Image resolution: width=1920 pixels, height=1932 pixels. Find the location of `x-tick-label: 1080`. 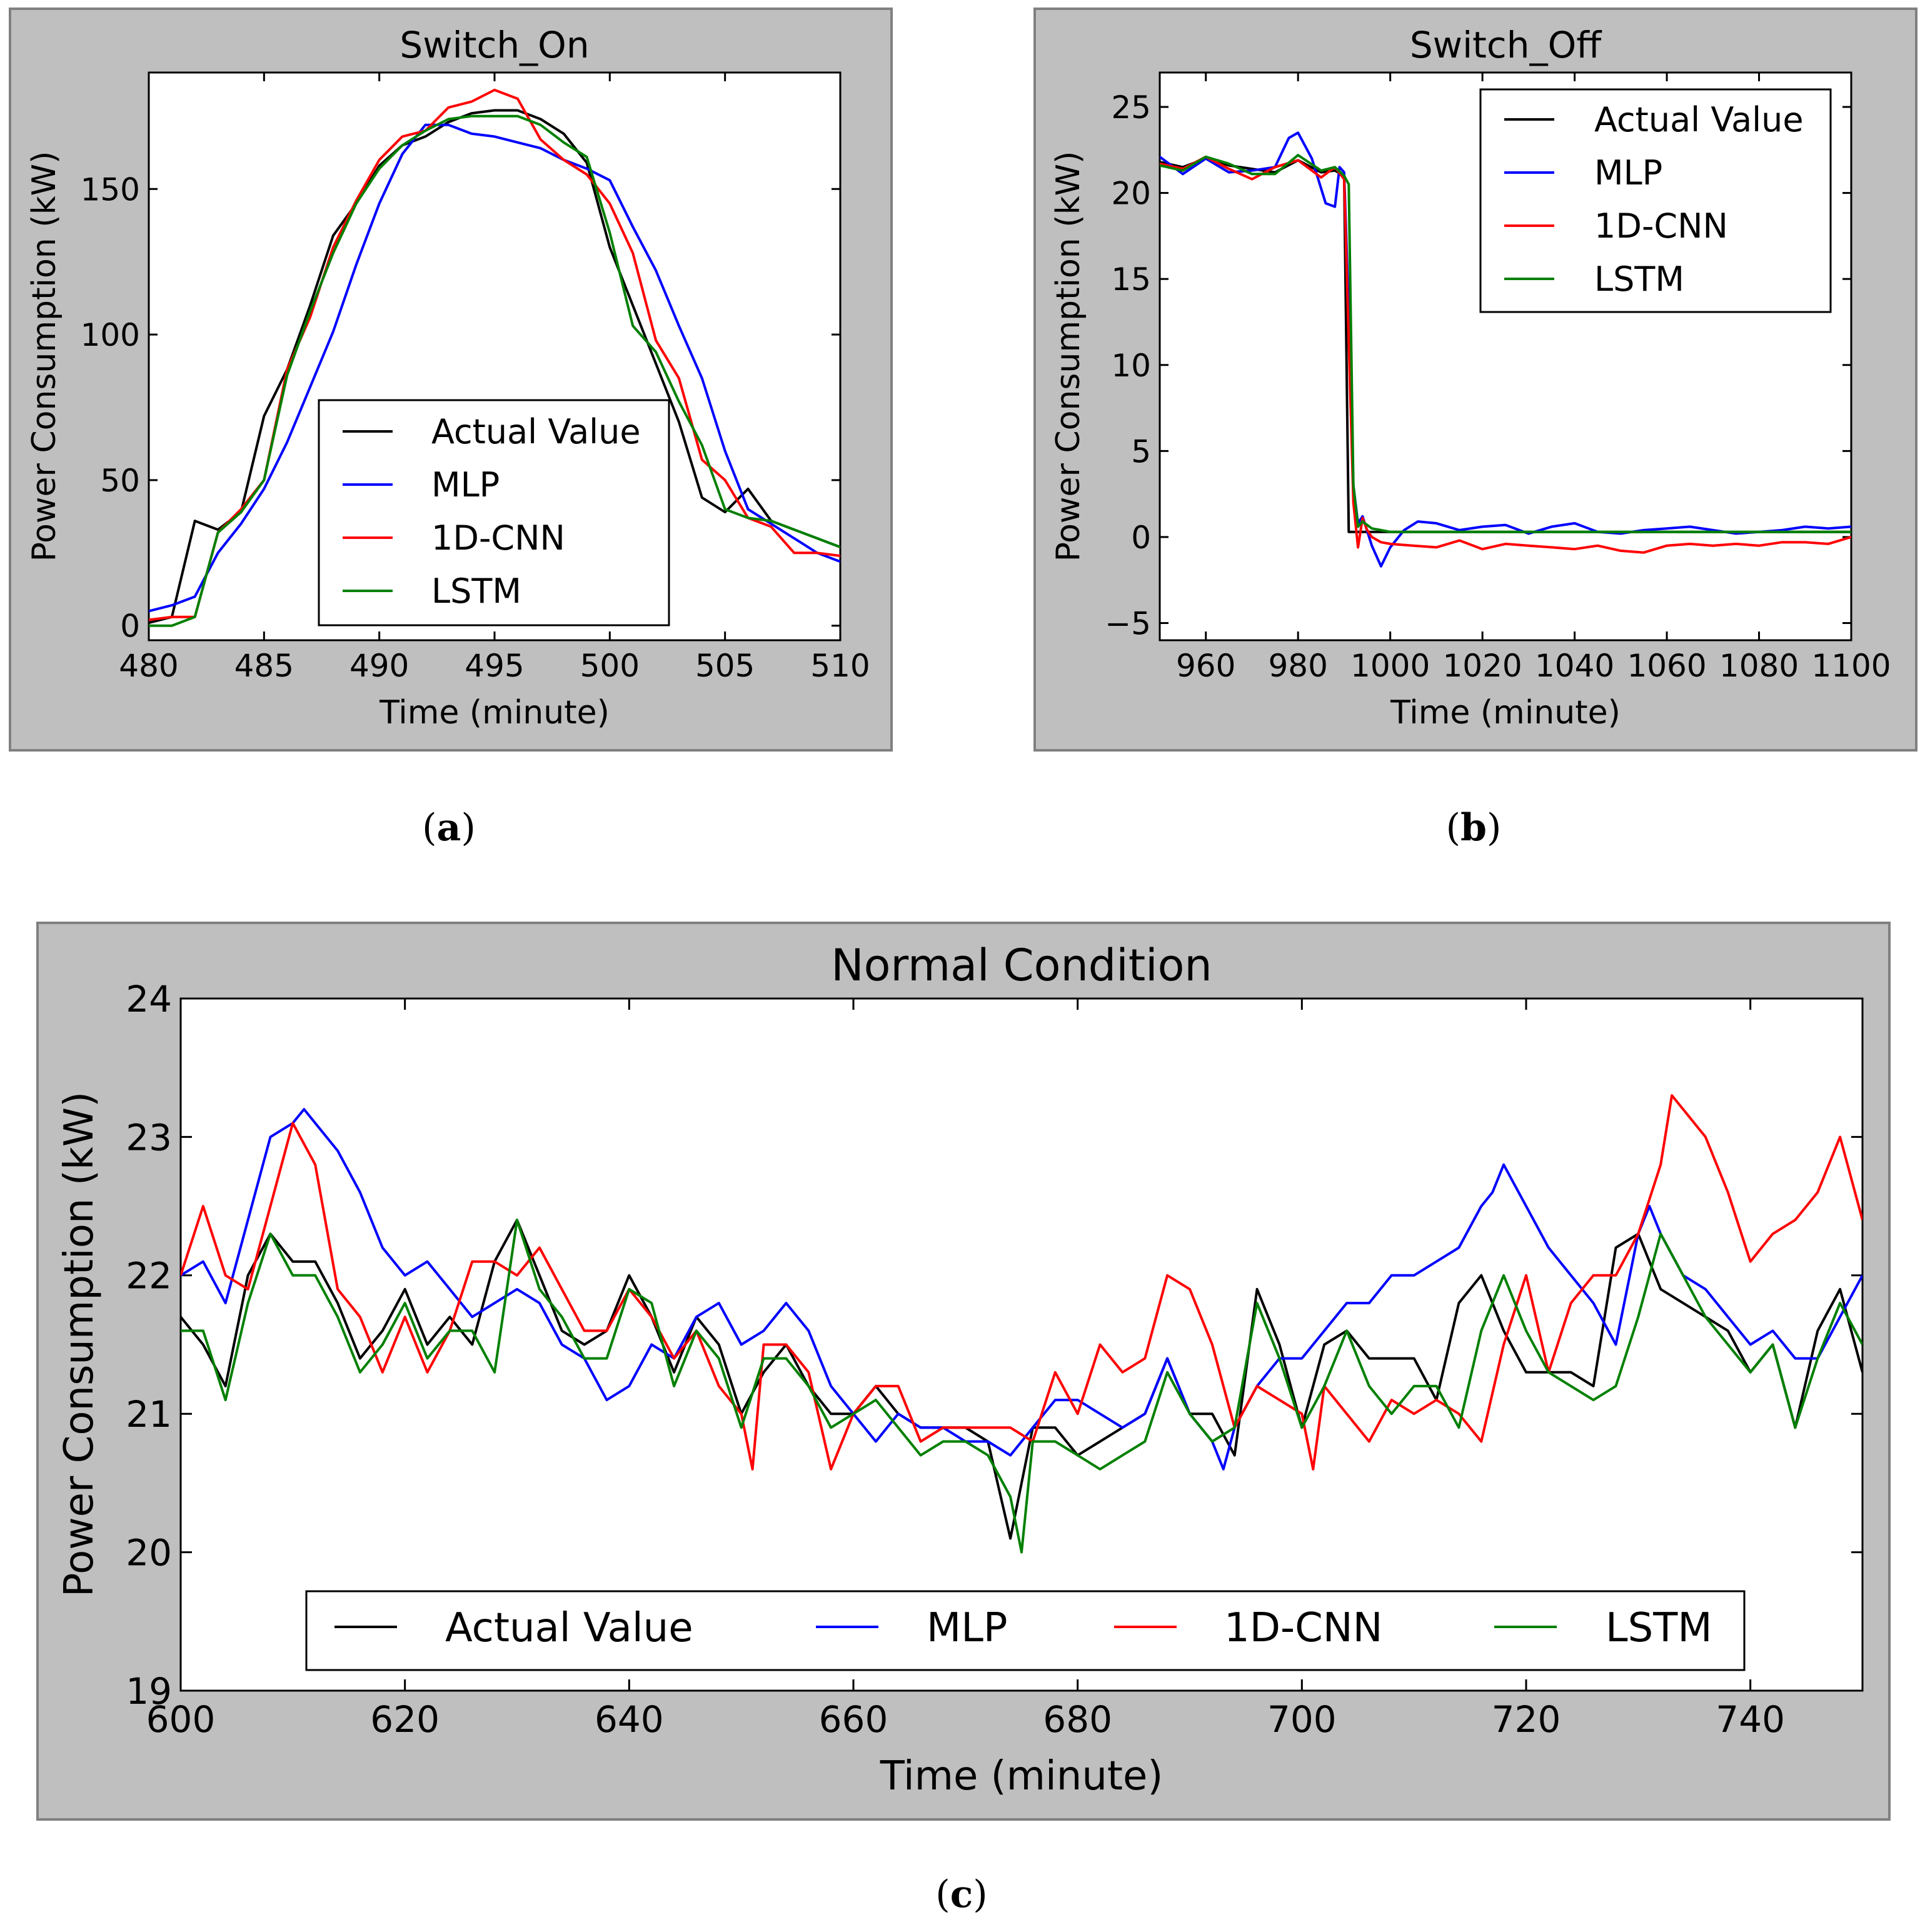

x-tick-label: 1080 is located at coordinates (1759, 666).